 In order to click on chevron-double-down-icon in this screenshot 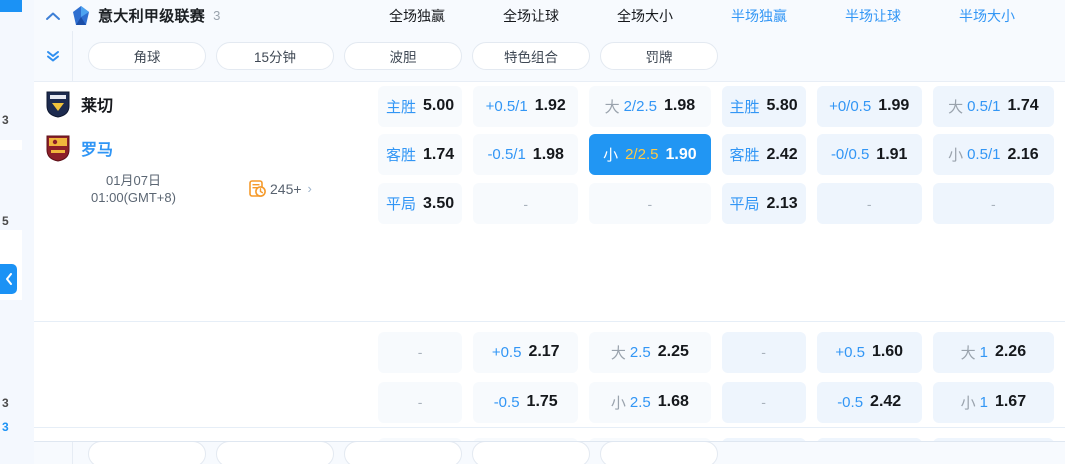, I will do `click(53, 56)`.